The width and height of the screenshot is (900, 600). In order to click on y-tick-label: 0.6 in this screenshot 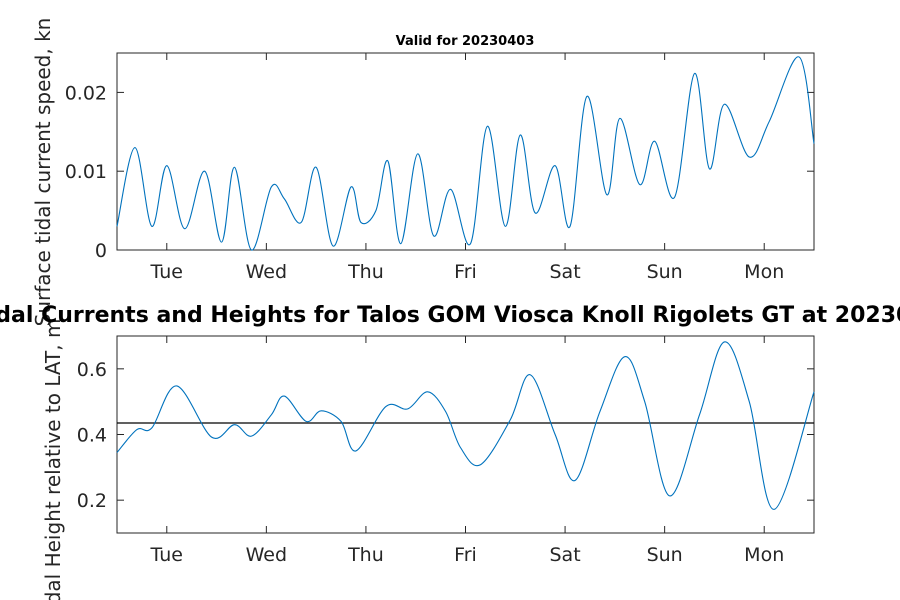, I will do `click(92, 370)`.